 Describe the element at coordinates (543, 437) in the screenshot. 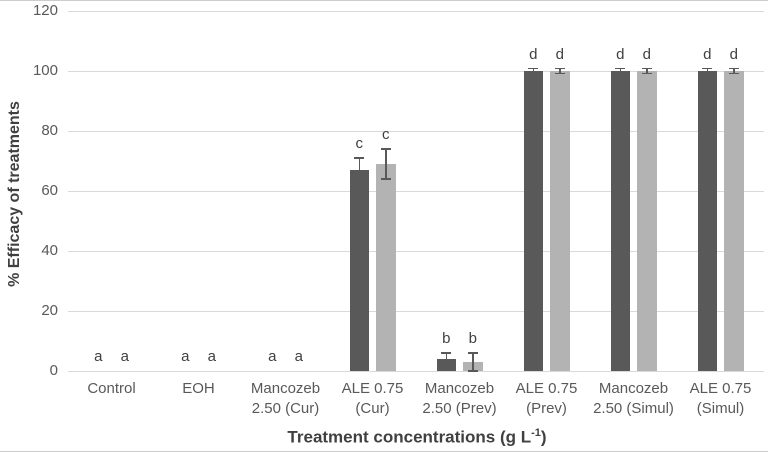

I see `x-axis-title-suffix: )` at that location.